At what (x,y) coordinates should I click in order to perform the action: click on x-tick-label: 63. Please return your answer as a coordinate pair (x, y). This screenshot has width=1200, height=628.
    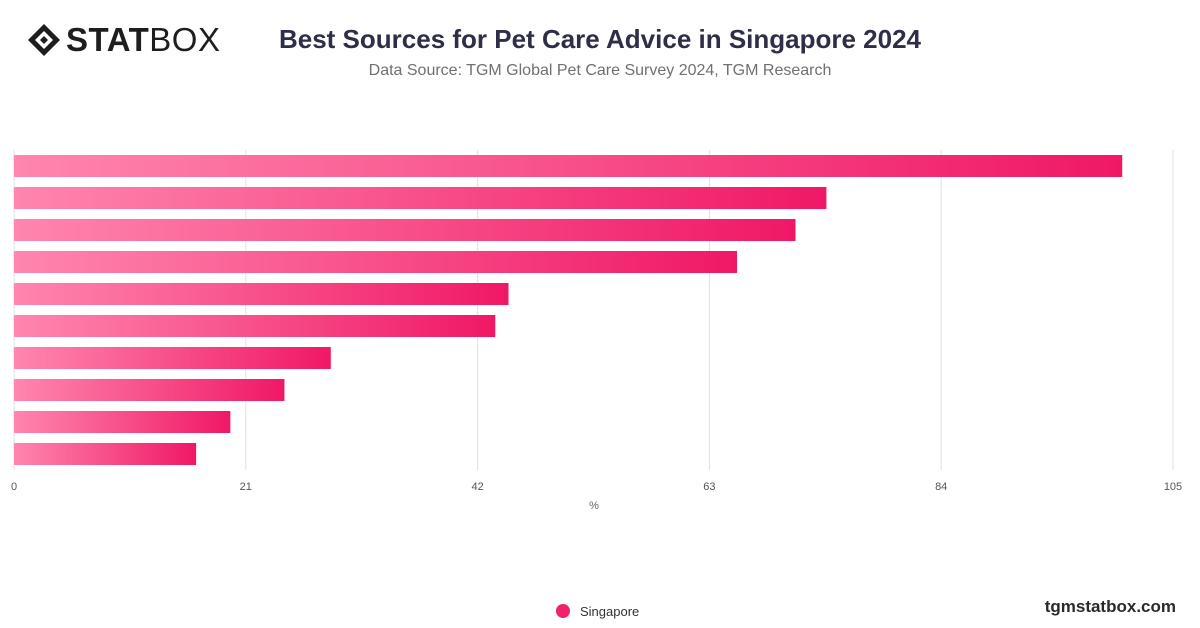
    Looking at the image, I should click on (709, 487).